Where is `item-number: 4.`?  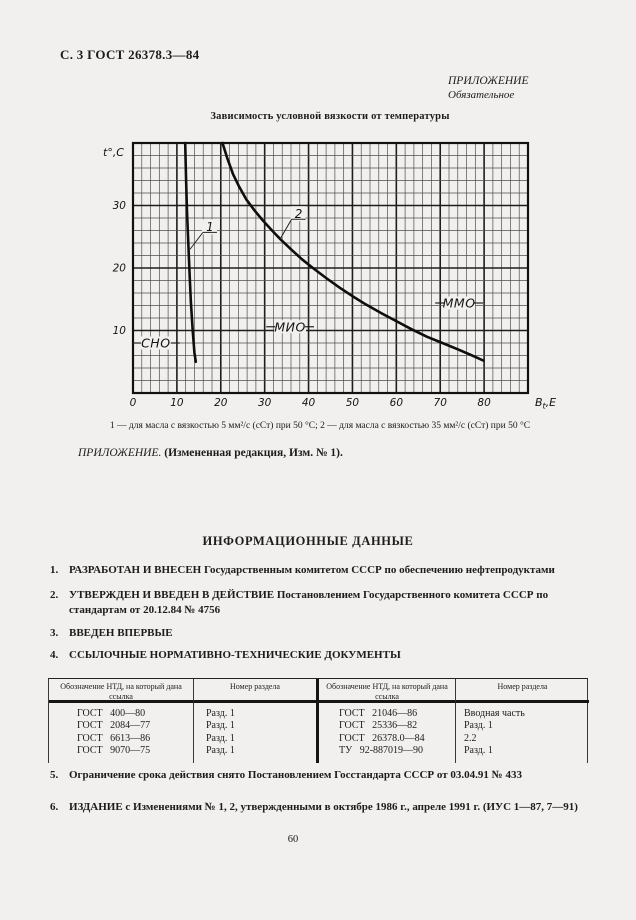
item-number: 4. is located at coordinates (54, 655).